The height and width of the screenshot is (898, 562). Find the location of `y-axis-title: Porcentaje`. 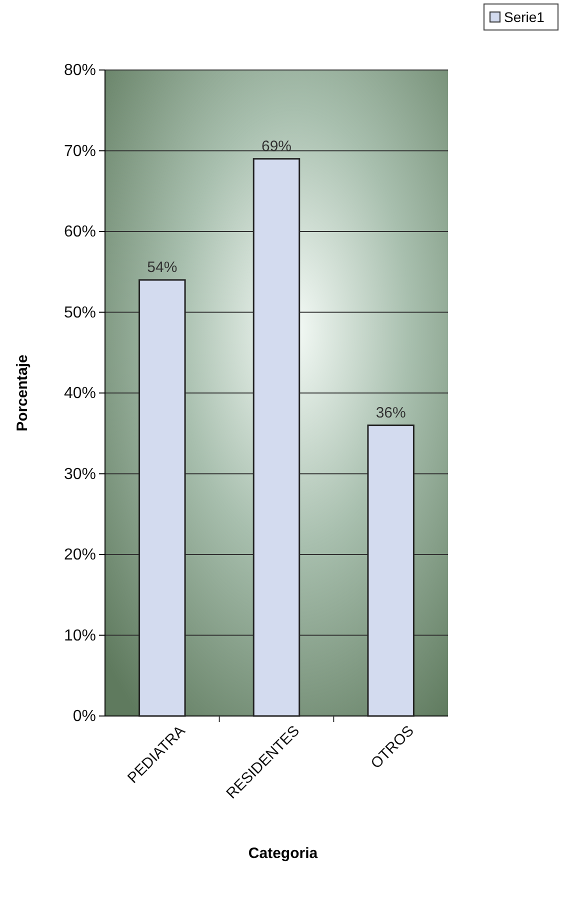

y-axis-title: Porcentaje is located at coordinates (22, 393).